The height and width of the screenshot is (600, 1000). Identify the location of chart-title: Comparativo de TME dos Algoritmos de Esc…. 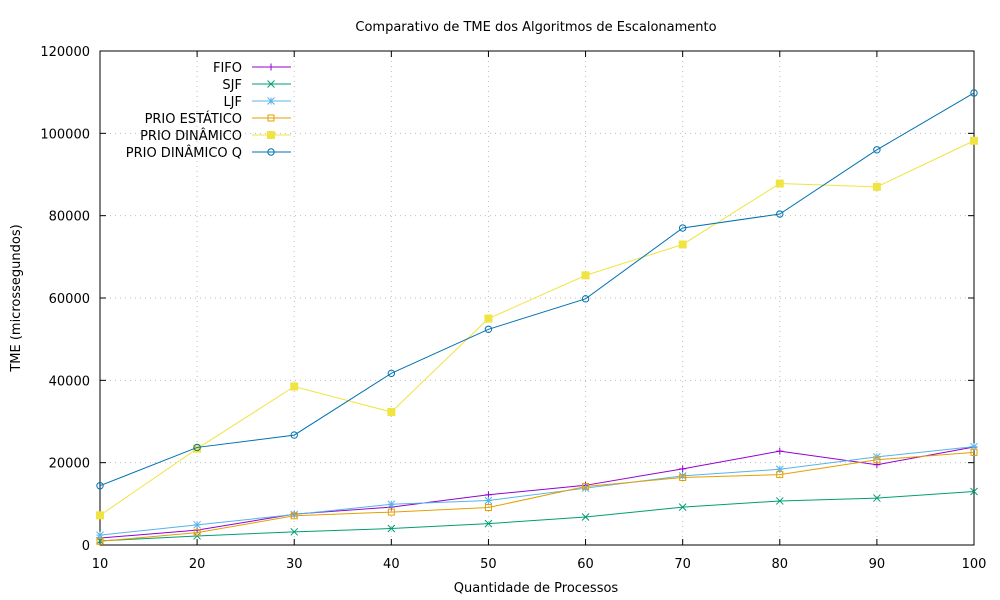
(535, 27).